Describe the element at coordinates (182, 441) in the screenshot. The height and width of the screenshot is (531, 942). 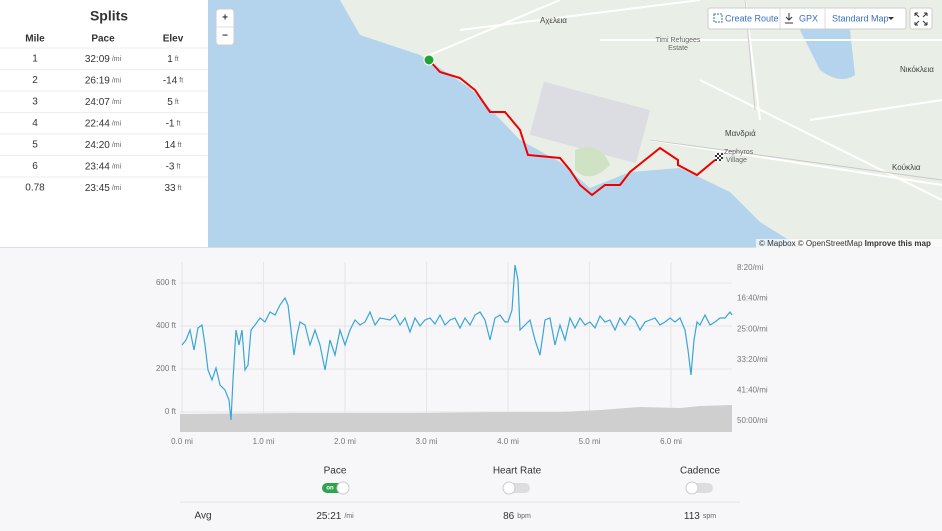
I see `x-tick-label: 0.0 mi` at that location.